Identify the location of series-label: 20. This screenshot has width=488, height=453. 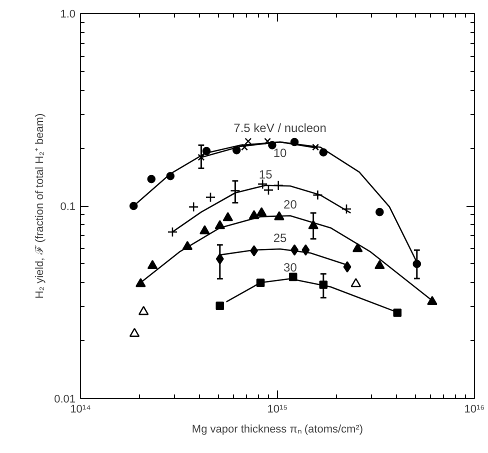
(291, 205).